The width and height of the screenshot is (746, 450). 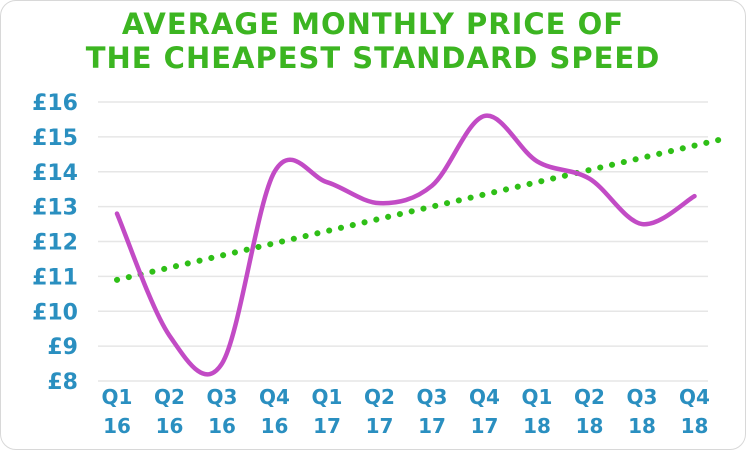 I want to click on chart-title-line-1: AVERAGE MONTHLY PRICE OF, so click(x=373, y=24).